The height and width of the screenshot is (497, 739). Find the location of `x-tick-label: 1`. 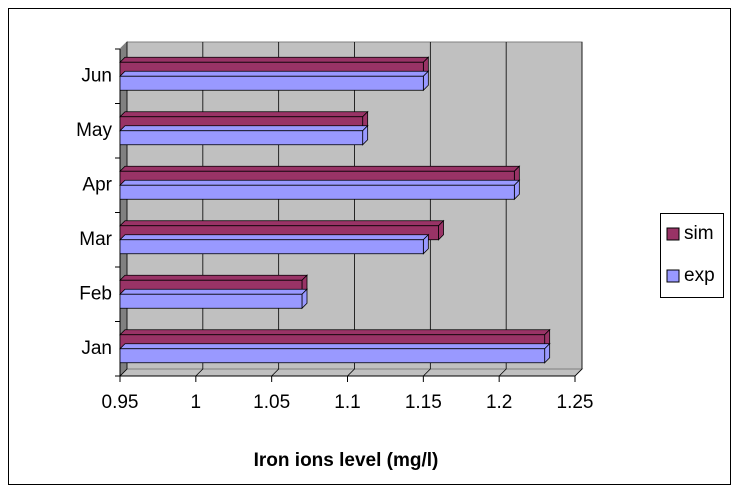

x-tick-label: 1 is located at coordinates (196, 402).